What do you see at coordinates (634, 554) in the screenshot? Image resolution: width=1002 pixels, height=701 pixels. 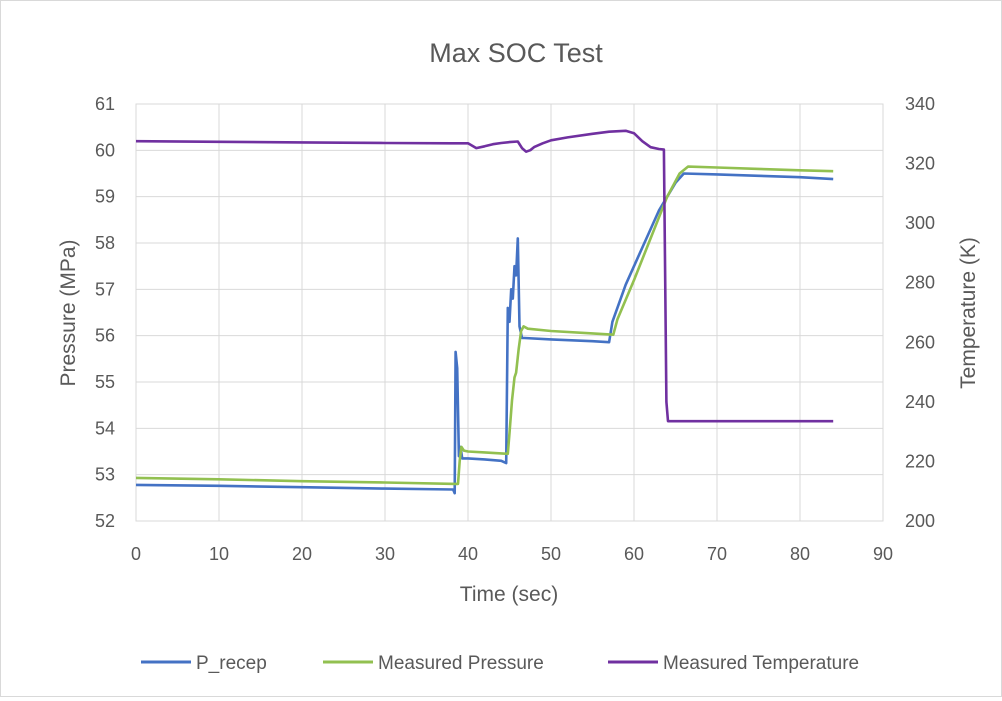 I see `x-tick-label: 60` at bounding box center [634, 554].